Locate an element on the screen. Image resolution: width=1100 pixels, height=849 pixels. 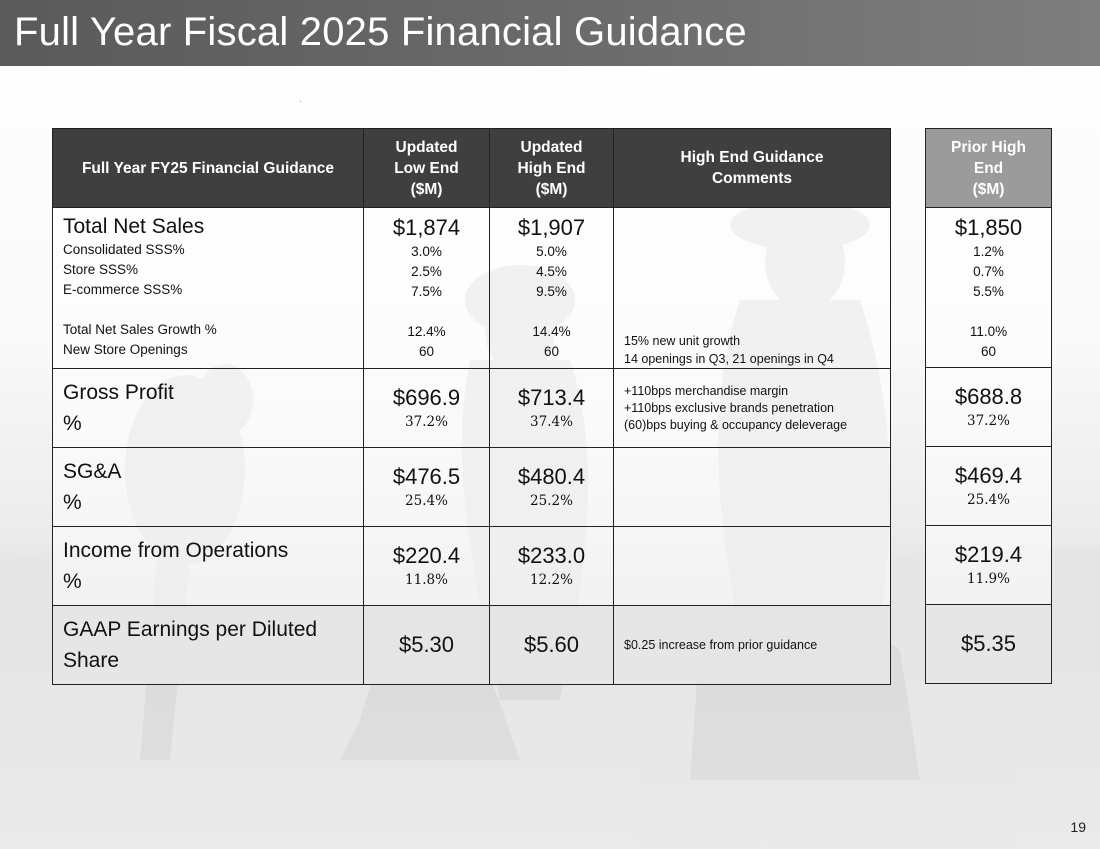
prior-row-net-sales: $1,850 1.2% 0.7% 5.5% 11.0% 60 is located at coordinates (988, 287).